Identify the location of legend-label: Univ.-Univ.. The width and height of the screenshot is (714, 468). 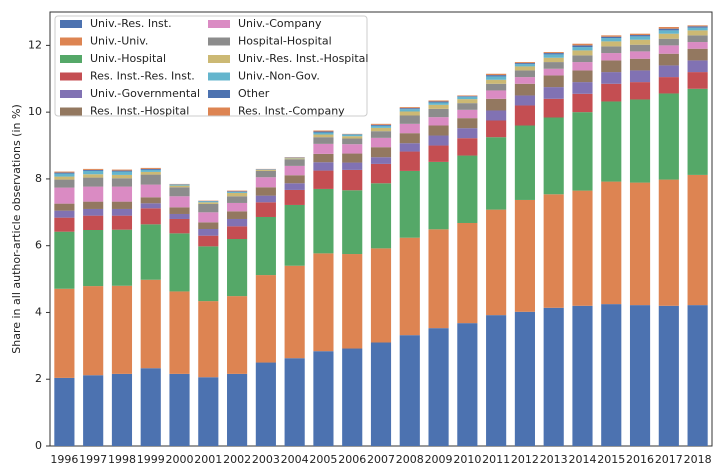
(119, 41).